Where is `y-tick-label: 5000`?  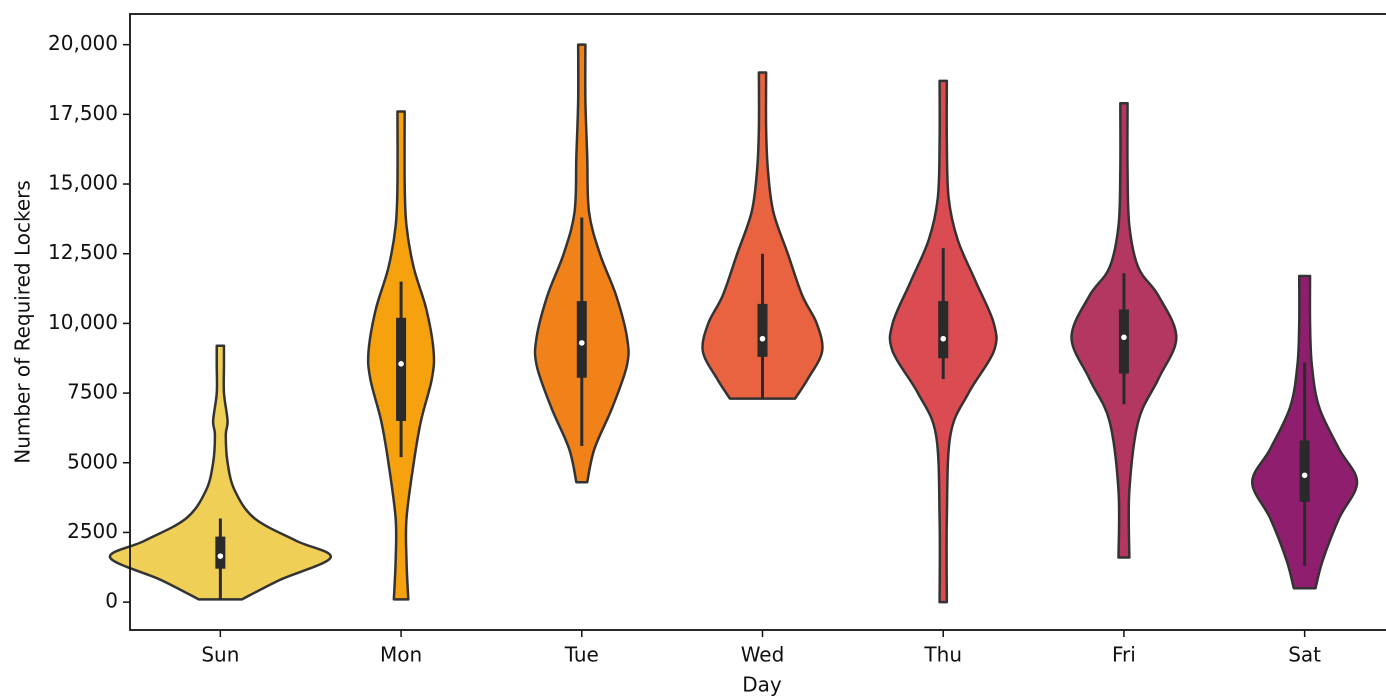
y-tick-label: 5000 is located at coordinates (92, 461).